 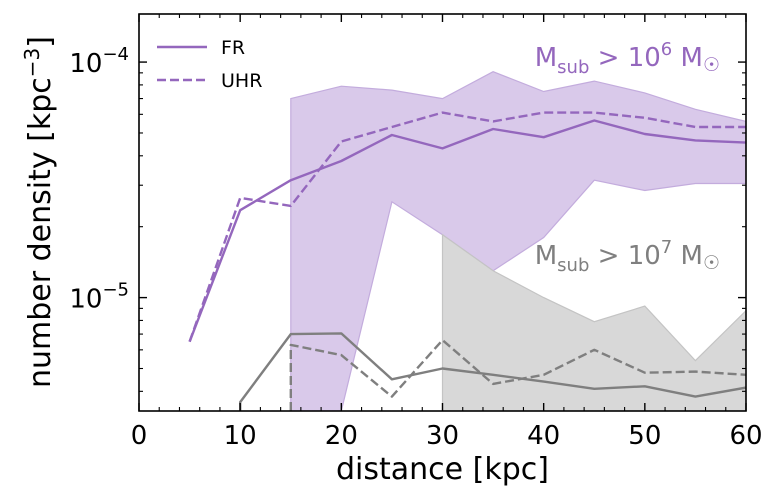 What do you see at coordinates (241, 81) in the screenshot?
I see `legend-uhr-label: UHR` at bounding box center [241, 81].